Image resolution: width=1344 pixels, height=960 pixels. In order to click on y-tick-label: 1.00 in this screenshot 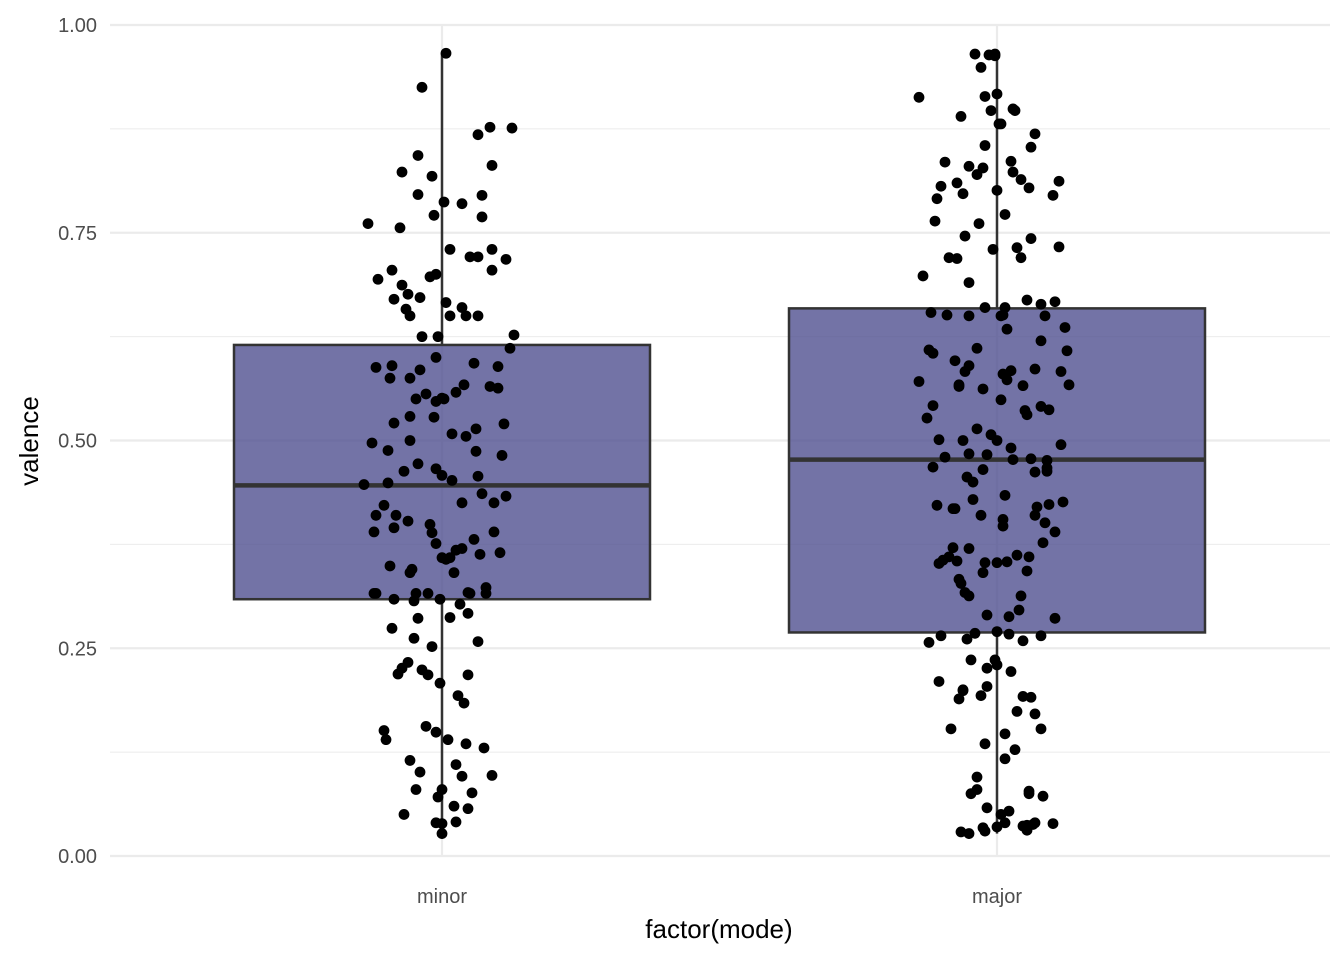, I will do `click(77, 26)`.